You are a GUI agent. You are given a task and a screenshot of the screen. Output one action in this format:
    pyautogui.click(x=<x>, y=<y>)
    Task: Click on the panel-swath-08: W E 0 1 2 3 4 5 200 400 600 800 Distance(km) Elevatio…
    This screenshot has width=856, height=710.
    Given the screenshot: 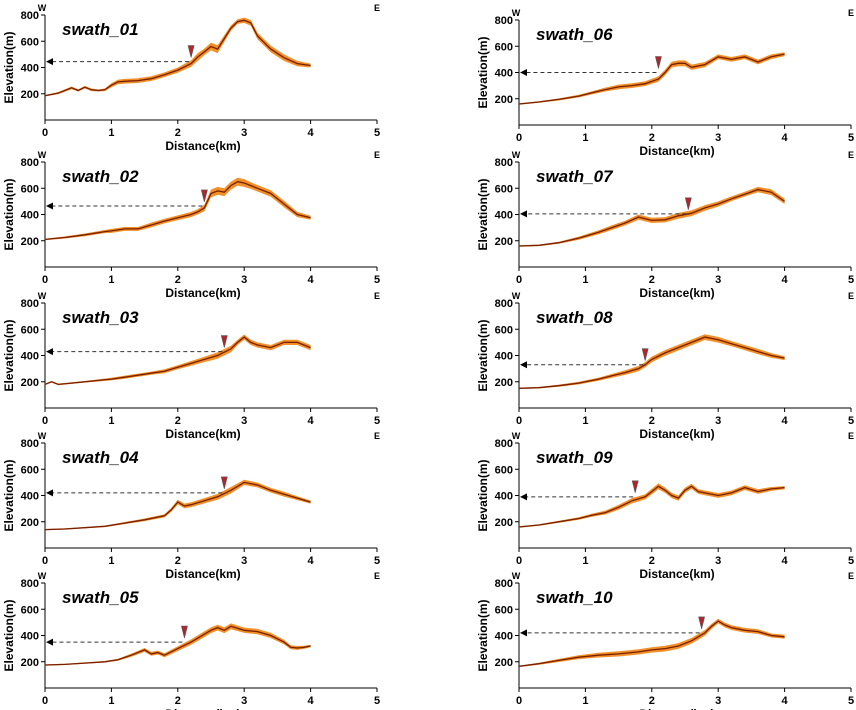 What is the action you would take?
    pyautogui.click(x=665, y=366)
    